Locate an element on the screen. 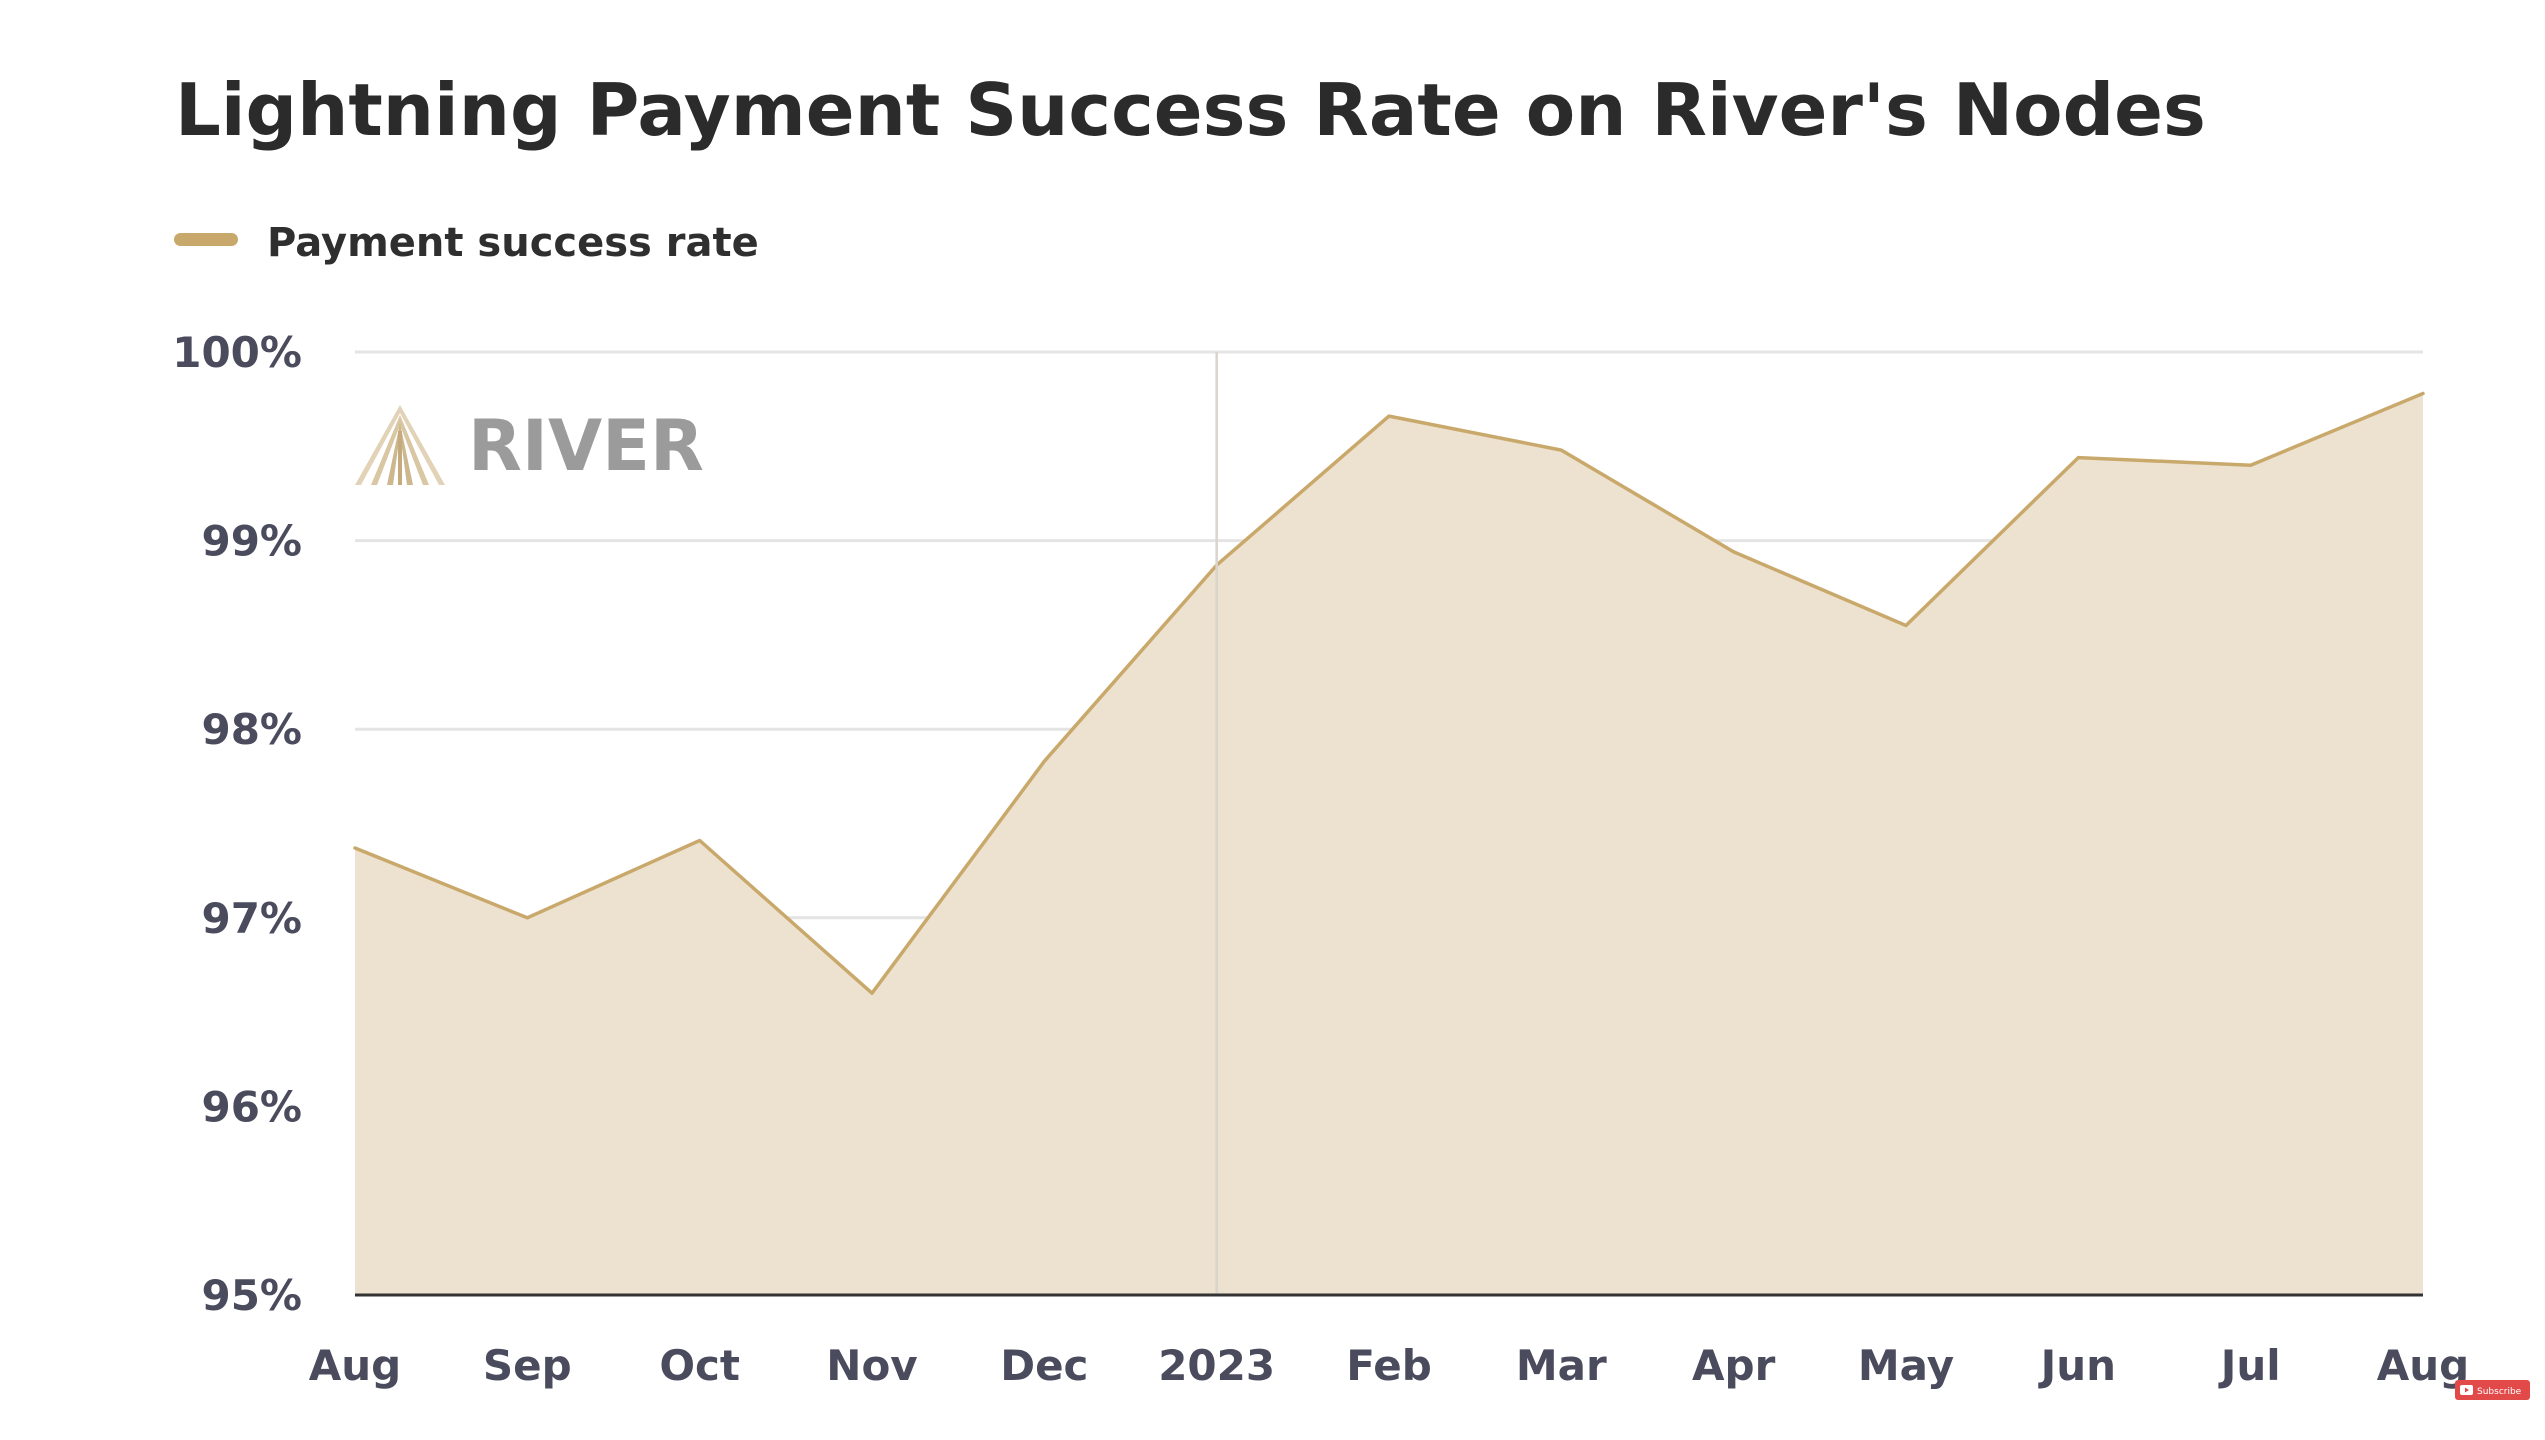 This screenshot has width=2545, height=1440. x-tick-label: Jul is located at coordinates (2249, 1365).